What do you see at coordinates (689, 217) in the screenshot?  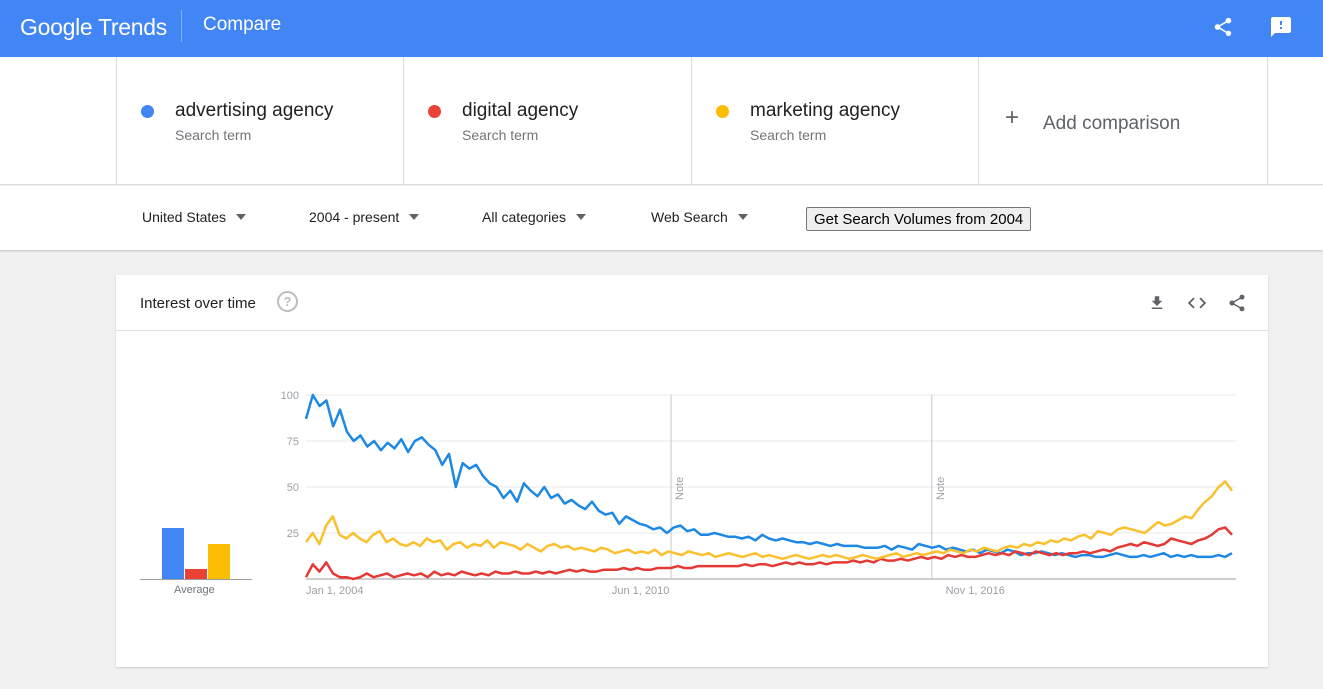 I see `search-type-value: Web Search` at bounding box center [689, 217].